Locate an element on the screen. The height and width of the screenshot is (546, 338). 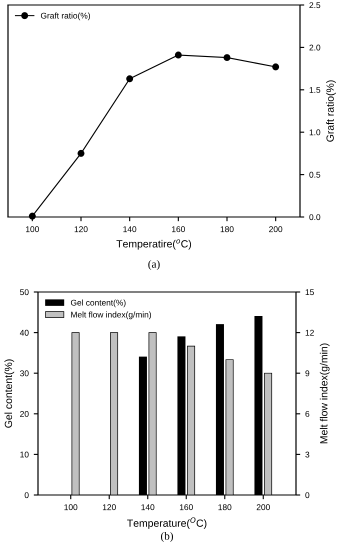
y2-axis-title: Graft ratio(%) is located at coordinates (331, 111).